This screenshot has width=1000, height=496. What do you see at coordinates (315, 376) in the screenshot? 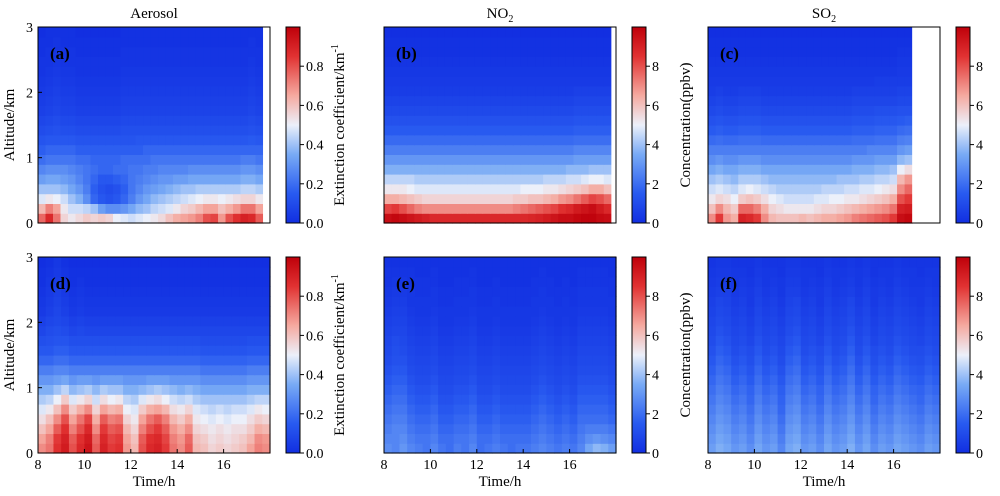
I see `colorbar-tick-label: 0.4` at bounding box center [315, 376].